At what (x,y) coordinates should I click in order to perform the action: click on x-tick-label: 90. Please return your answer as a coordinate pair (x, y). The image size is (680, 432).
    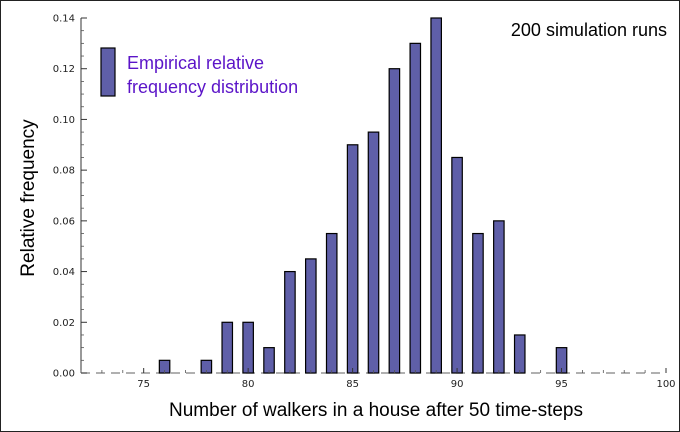
    Looking at the image, I should click on (457, 384).